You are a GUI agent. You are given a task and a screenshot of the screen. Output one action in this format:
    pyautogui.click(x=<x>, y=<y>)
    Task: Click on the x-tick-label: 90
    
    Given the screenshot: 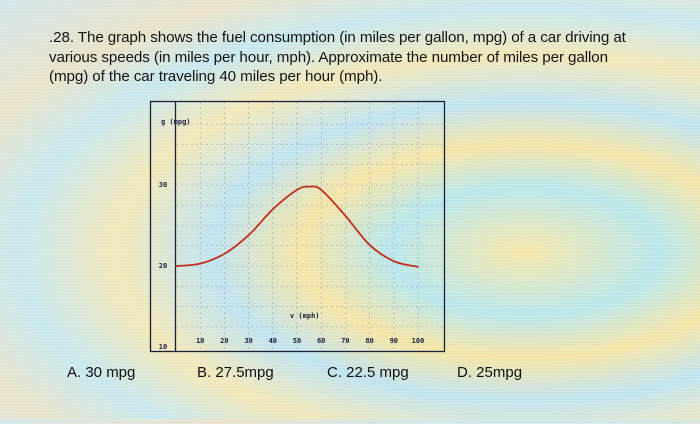 What is the action you would take?
    pyautogui.click(x=394, y=341)
    